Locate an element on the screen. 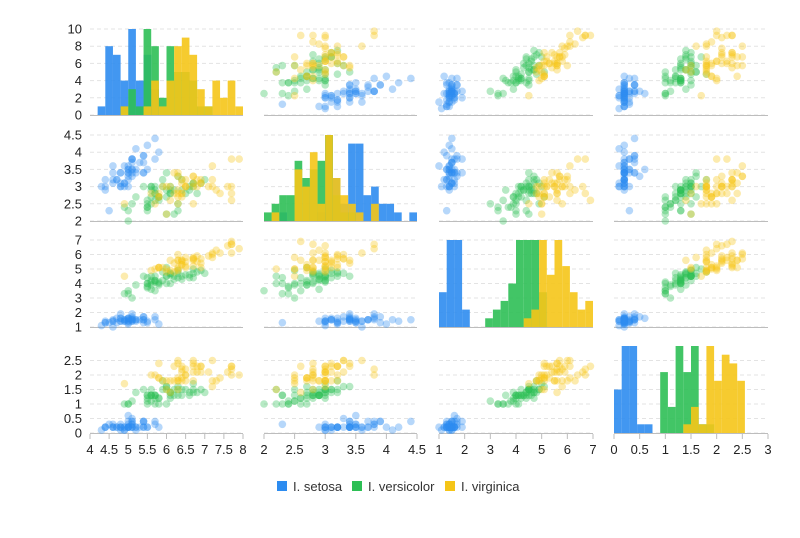  x-tick-label: 4 is located at coordinates (89, 449).